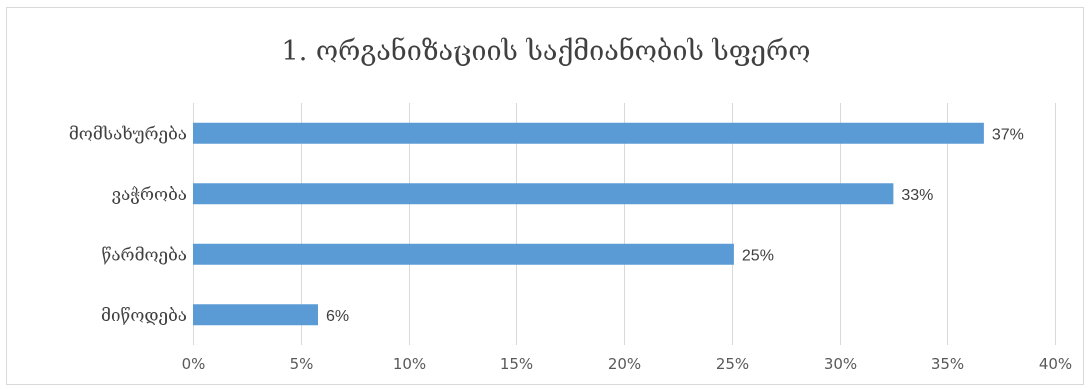 Image resolution: width=1092 pixels, height=389 pixels. Describe the element at coordinates (337, 316) in the screenshot. I see `data-label: 6%` at that location.